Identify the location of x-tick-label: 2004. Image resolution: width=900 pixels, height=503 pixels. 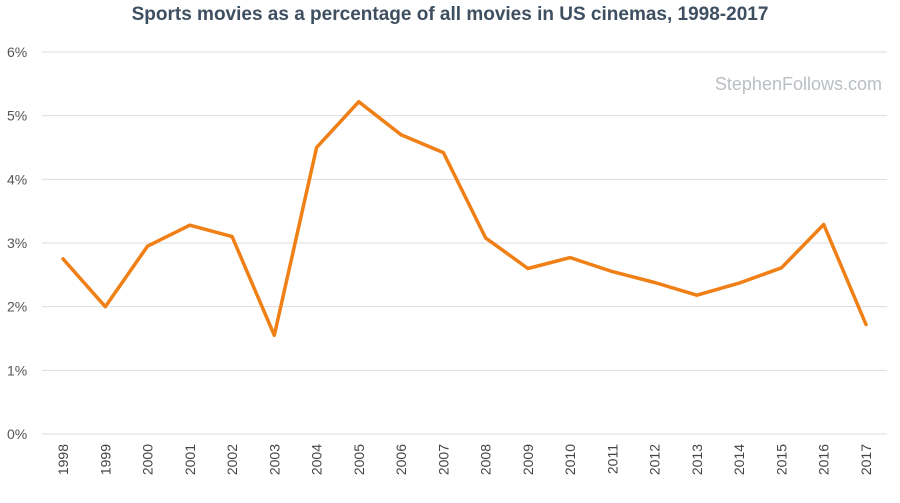
(317, 459).